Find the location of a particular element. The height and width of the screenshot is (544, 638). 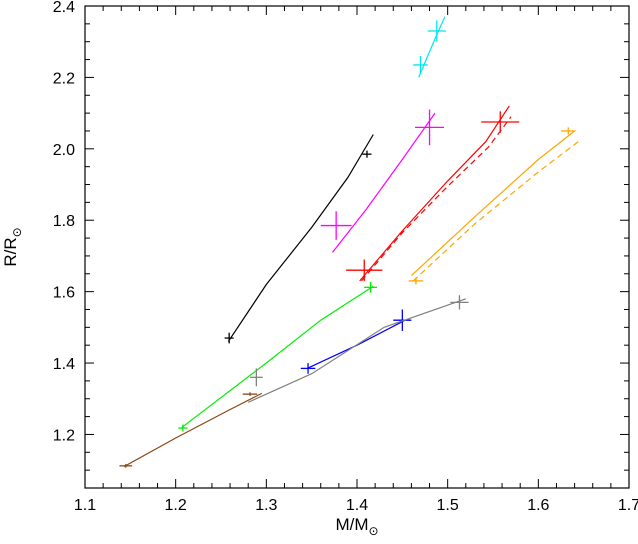

y-tick-label: 2.4 is located at coordinates (64, 8).